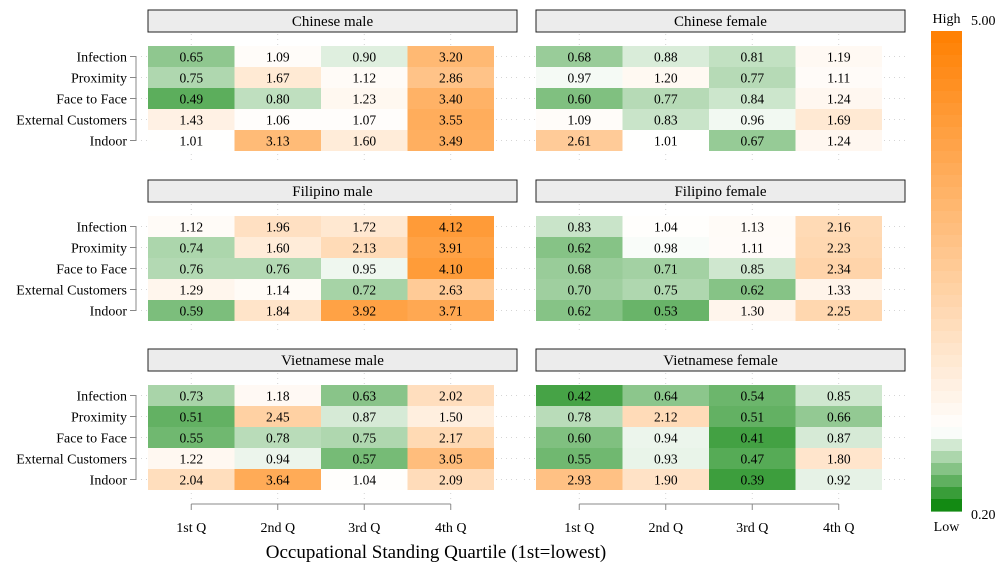  What do you see at coordinates (332, 361) in the screenshot?
I see `panel-title: Vietnamese male` at bounding box center [332, 361].